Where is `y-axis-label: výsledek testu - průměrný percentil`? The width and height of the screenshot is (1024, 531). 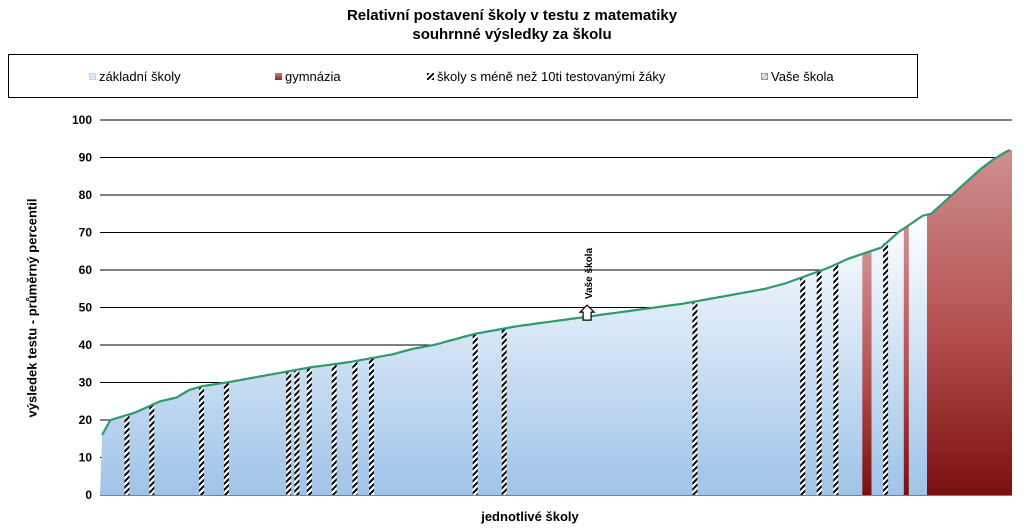
y-axis-label: výsledek testu - průměrný percentil is located at coordinates (32, 308).